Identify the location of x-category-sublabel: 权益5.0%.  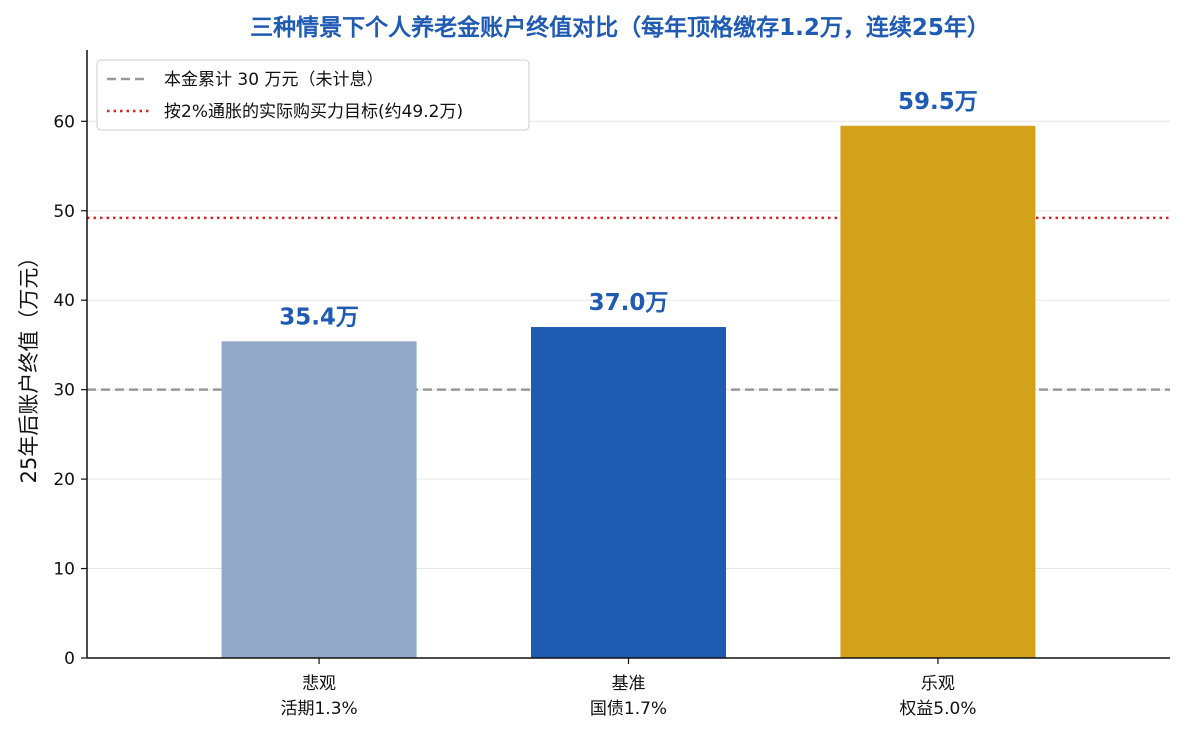
(937, 709).